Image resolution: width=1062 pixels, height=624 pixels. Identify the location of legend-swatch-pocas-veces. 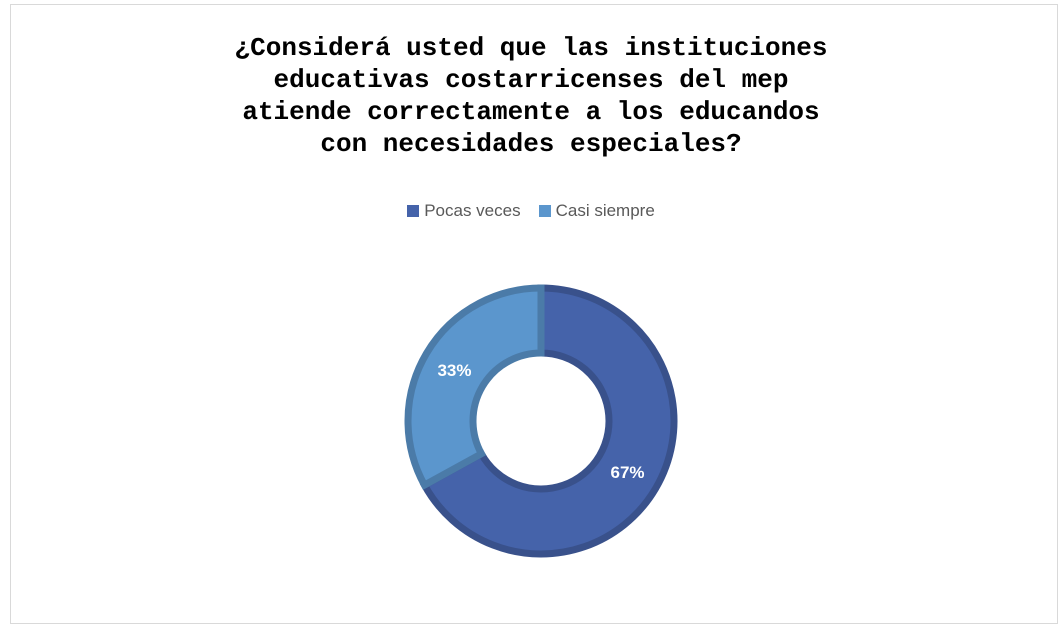
(413, 211).